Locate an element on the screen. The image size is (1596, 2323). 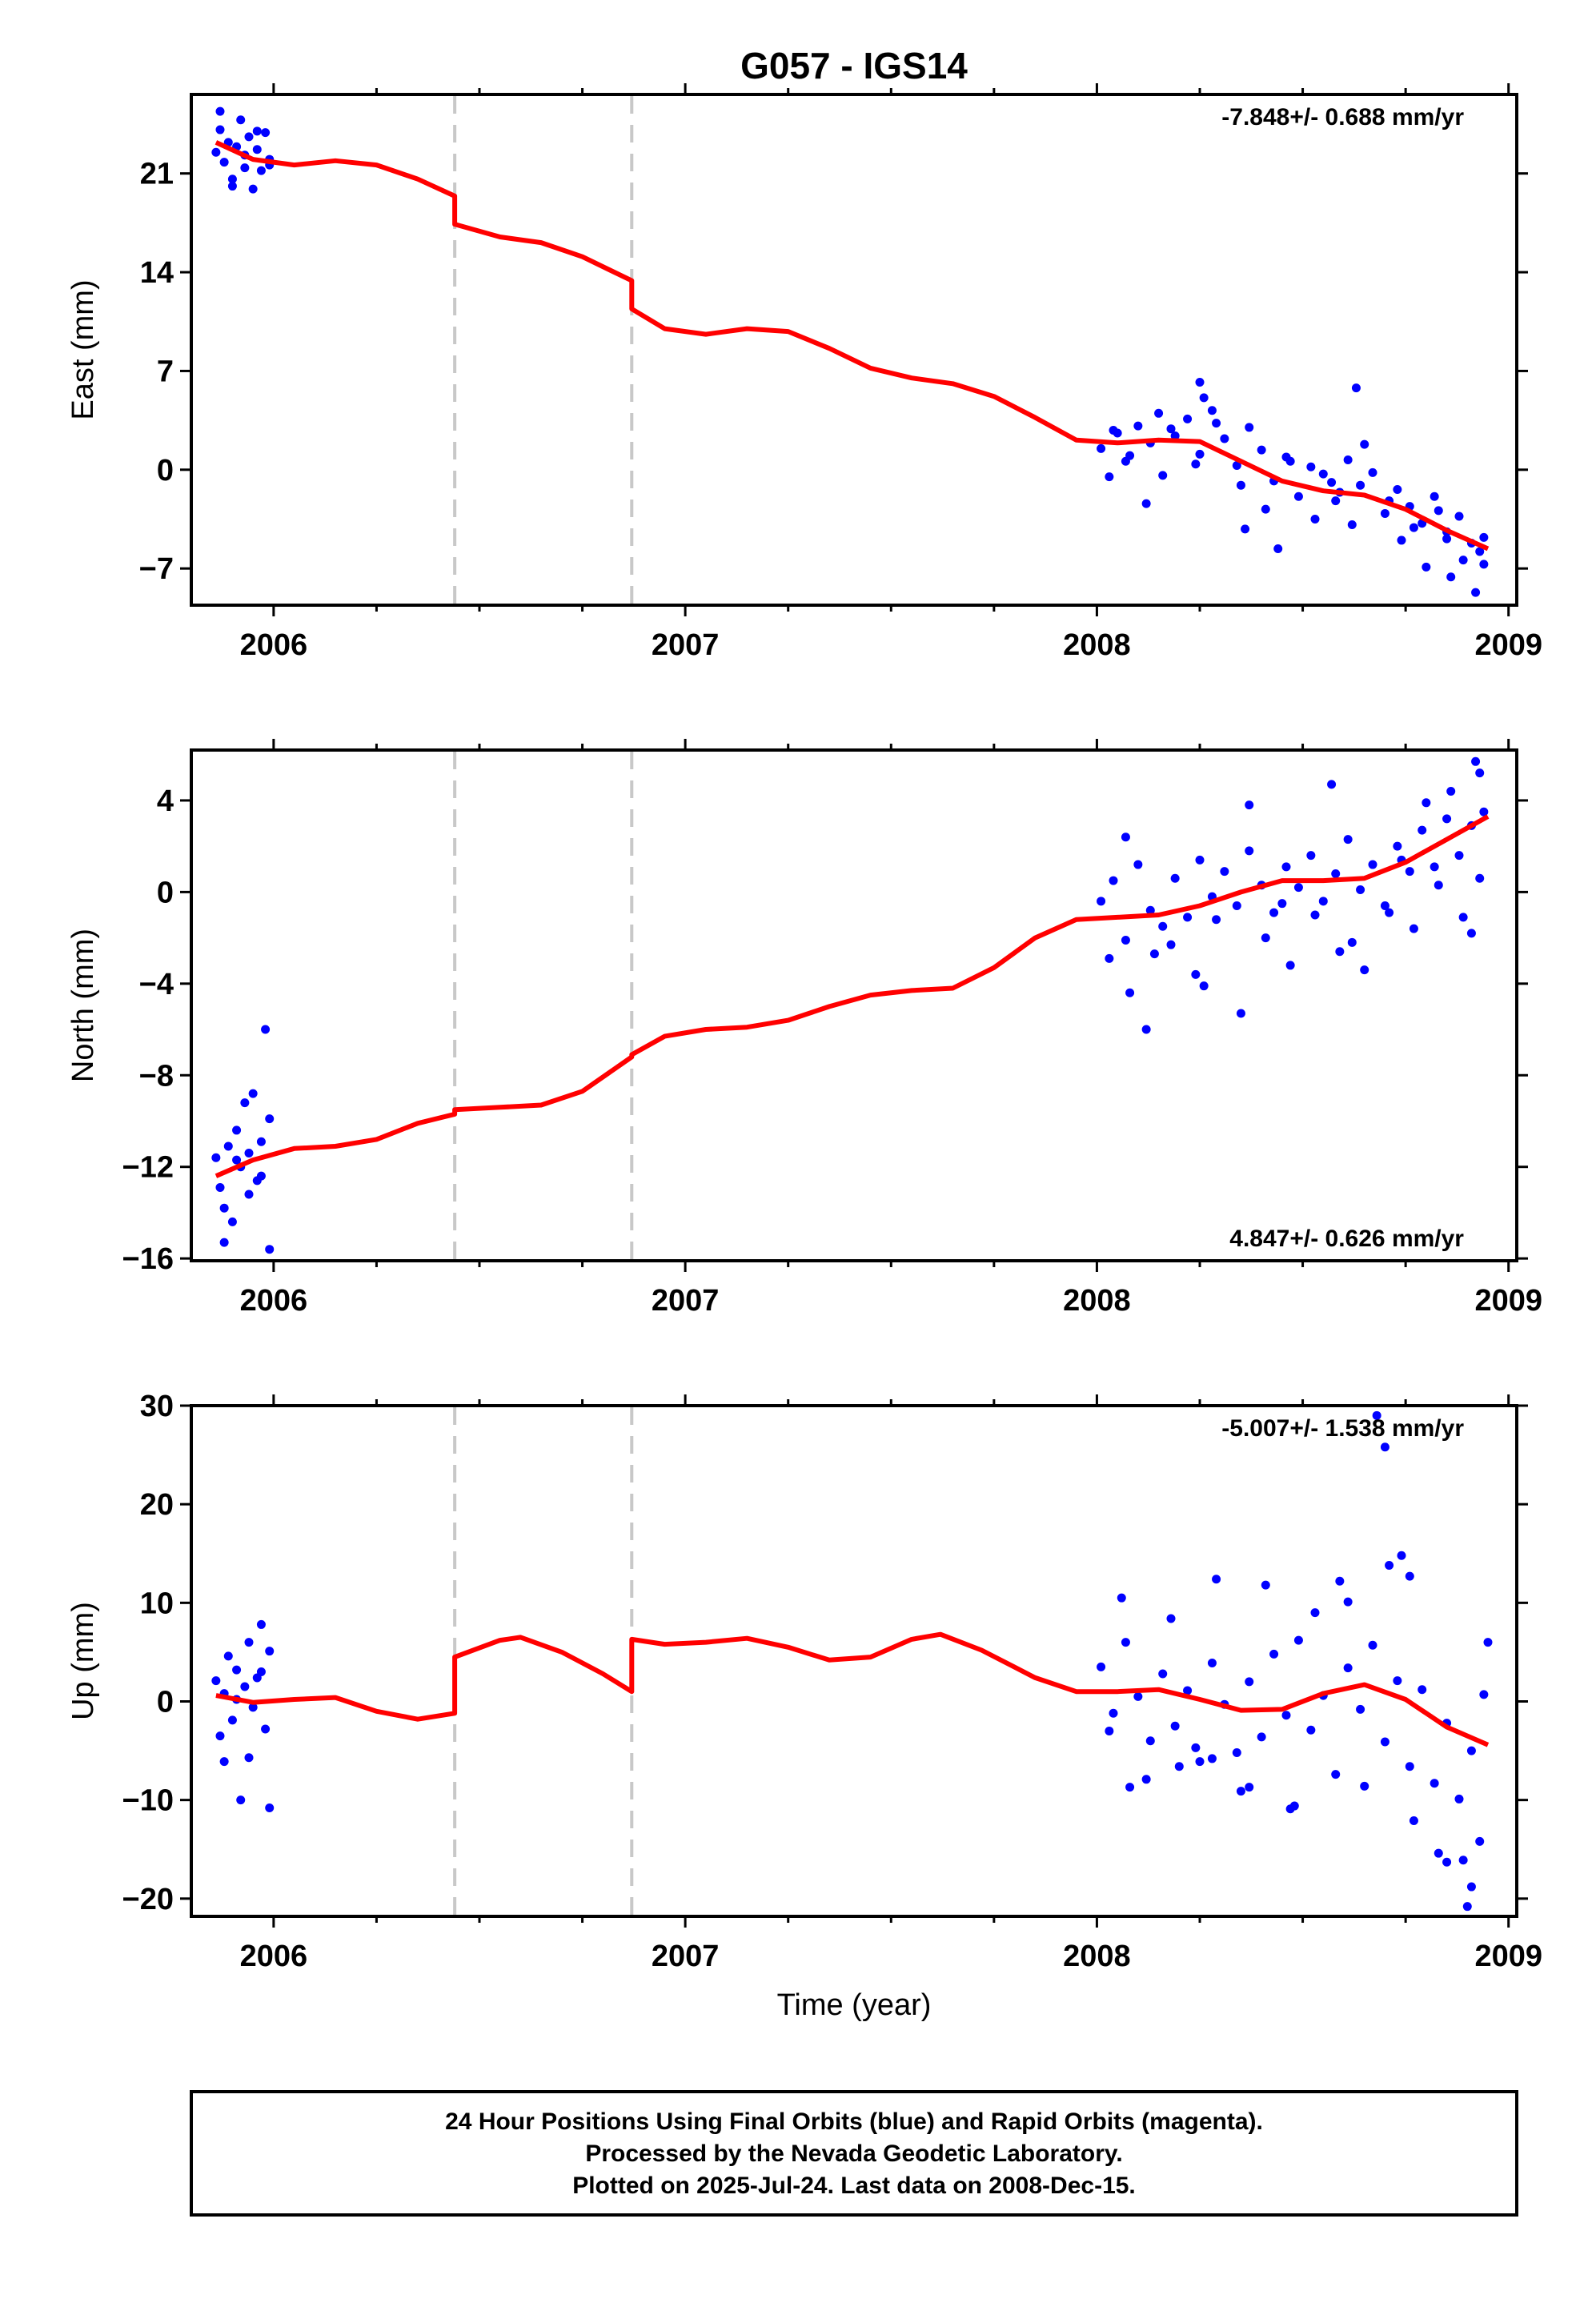
y-tick-label: 21 is located at coordinates (157, 174).